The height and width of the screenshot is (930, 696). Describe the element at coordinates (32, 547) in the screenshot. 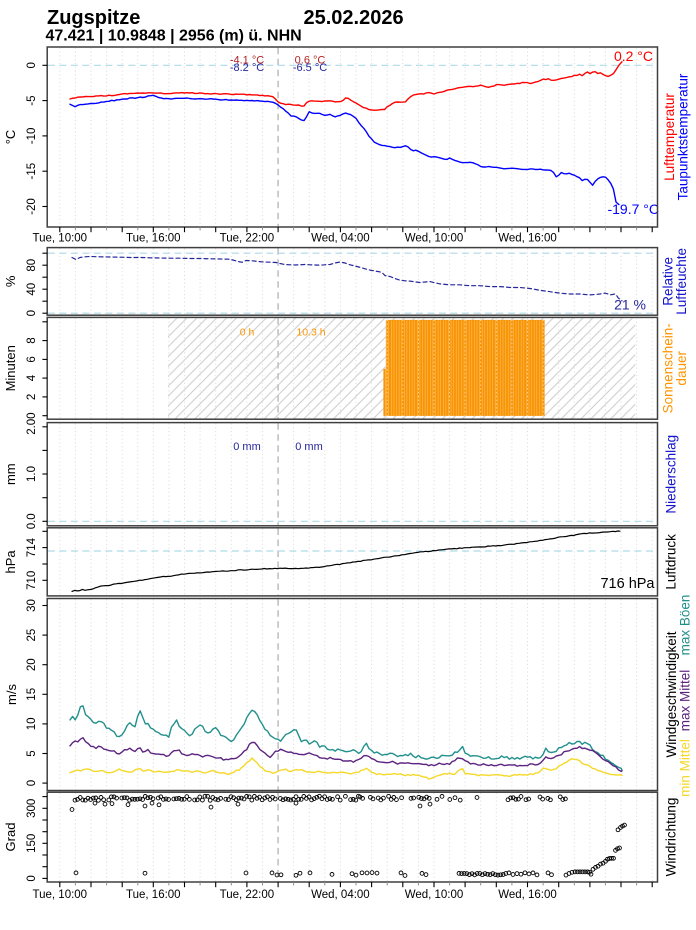

I see `svg-text: 714` at that location.